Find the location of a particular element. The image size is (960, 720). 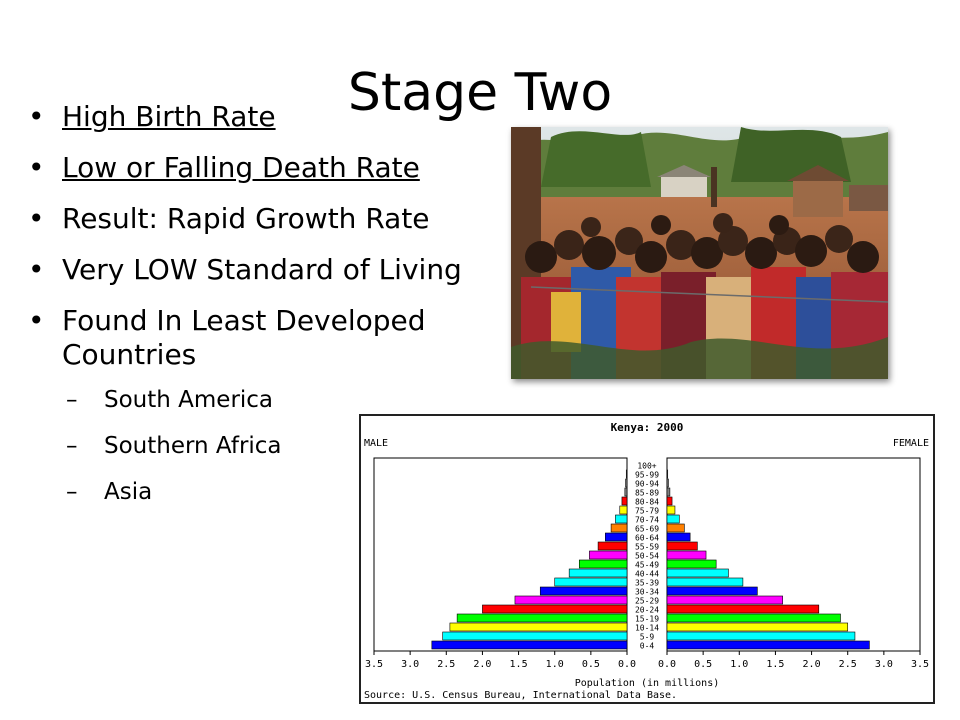

age-group-label: 90-94 is located at coordinates (647, 484).